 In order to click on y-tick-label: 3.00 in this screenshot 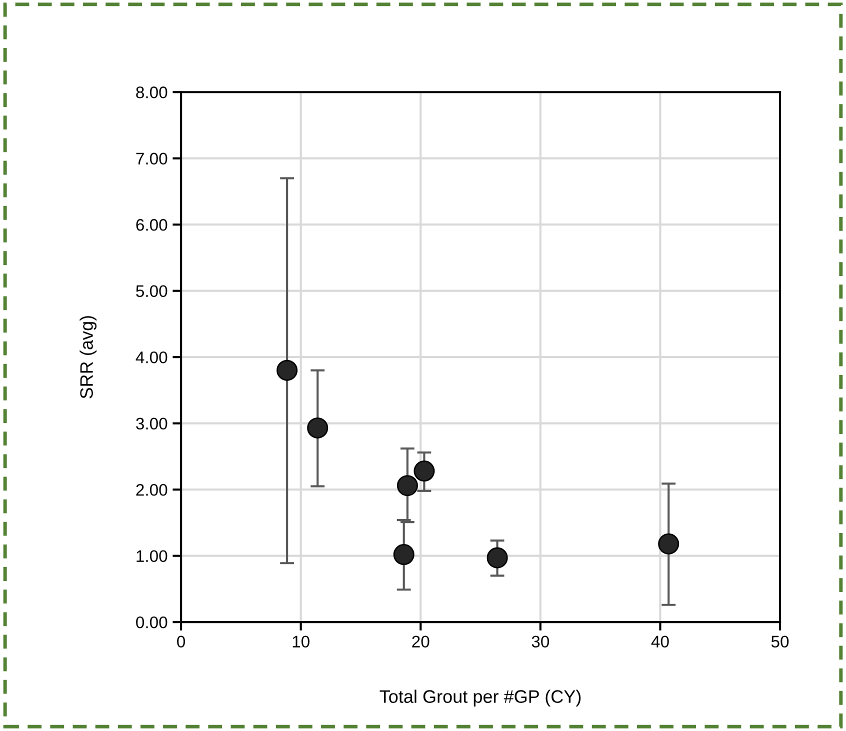, I will do `click(152, 424)`.